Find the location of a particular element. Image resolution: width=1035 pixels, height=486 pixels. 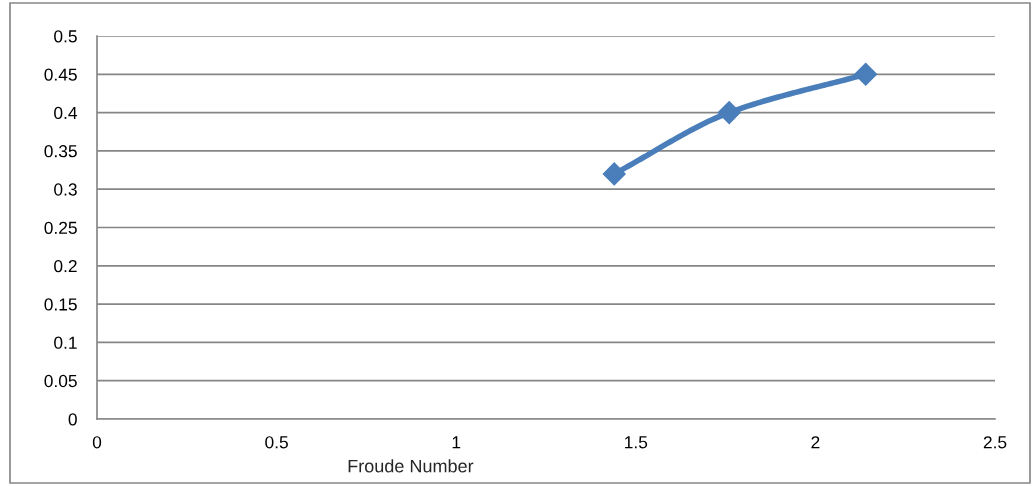

x-tick-label: 0 is located at coordinates (97, 442).